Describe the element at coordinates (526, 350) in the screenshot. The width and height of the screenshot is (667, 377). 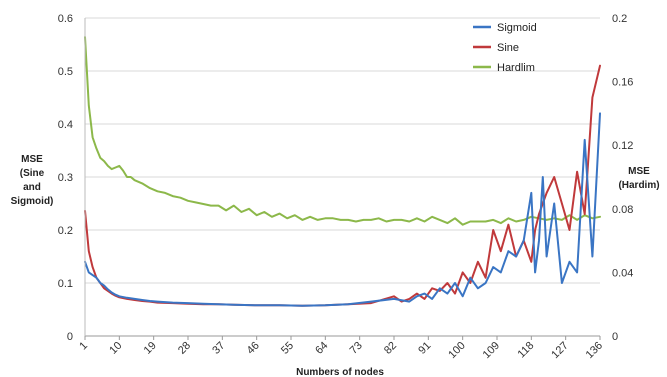
I see `x-tick-label: 118` at that location.